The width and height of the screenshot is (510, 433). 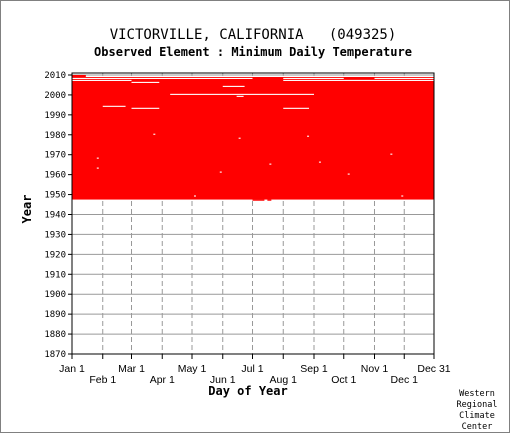 I want to click on y-axis-label: Year, so click(x=27, y=209).